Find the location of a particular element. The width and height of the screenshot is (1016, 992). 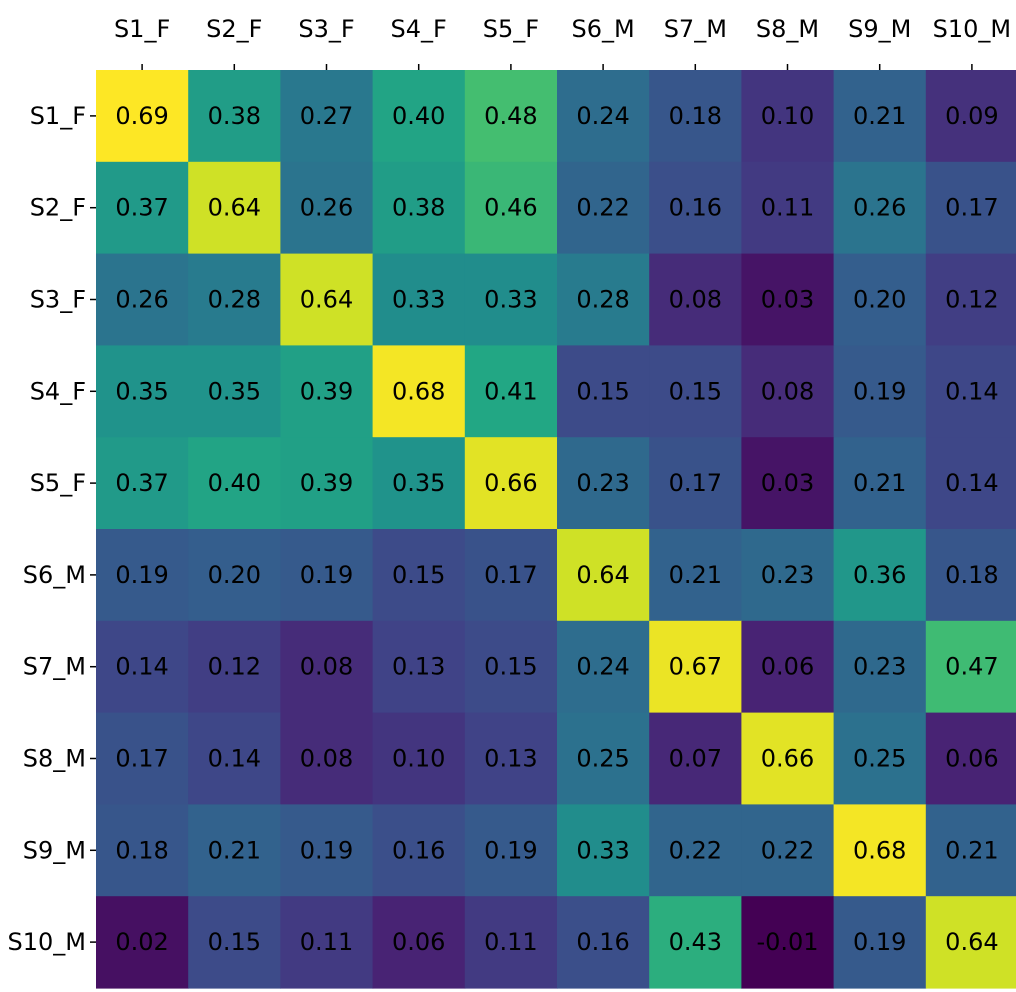

x-tick-label: S5_F is located at coordinates (511, 29).